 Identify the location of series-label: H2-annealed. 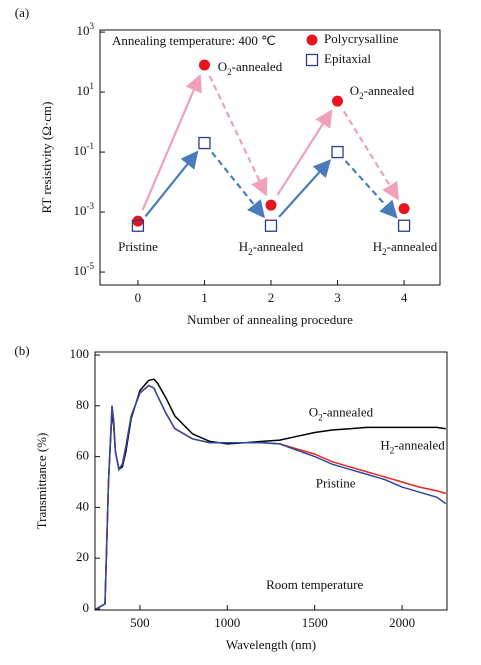
(412, 446).